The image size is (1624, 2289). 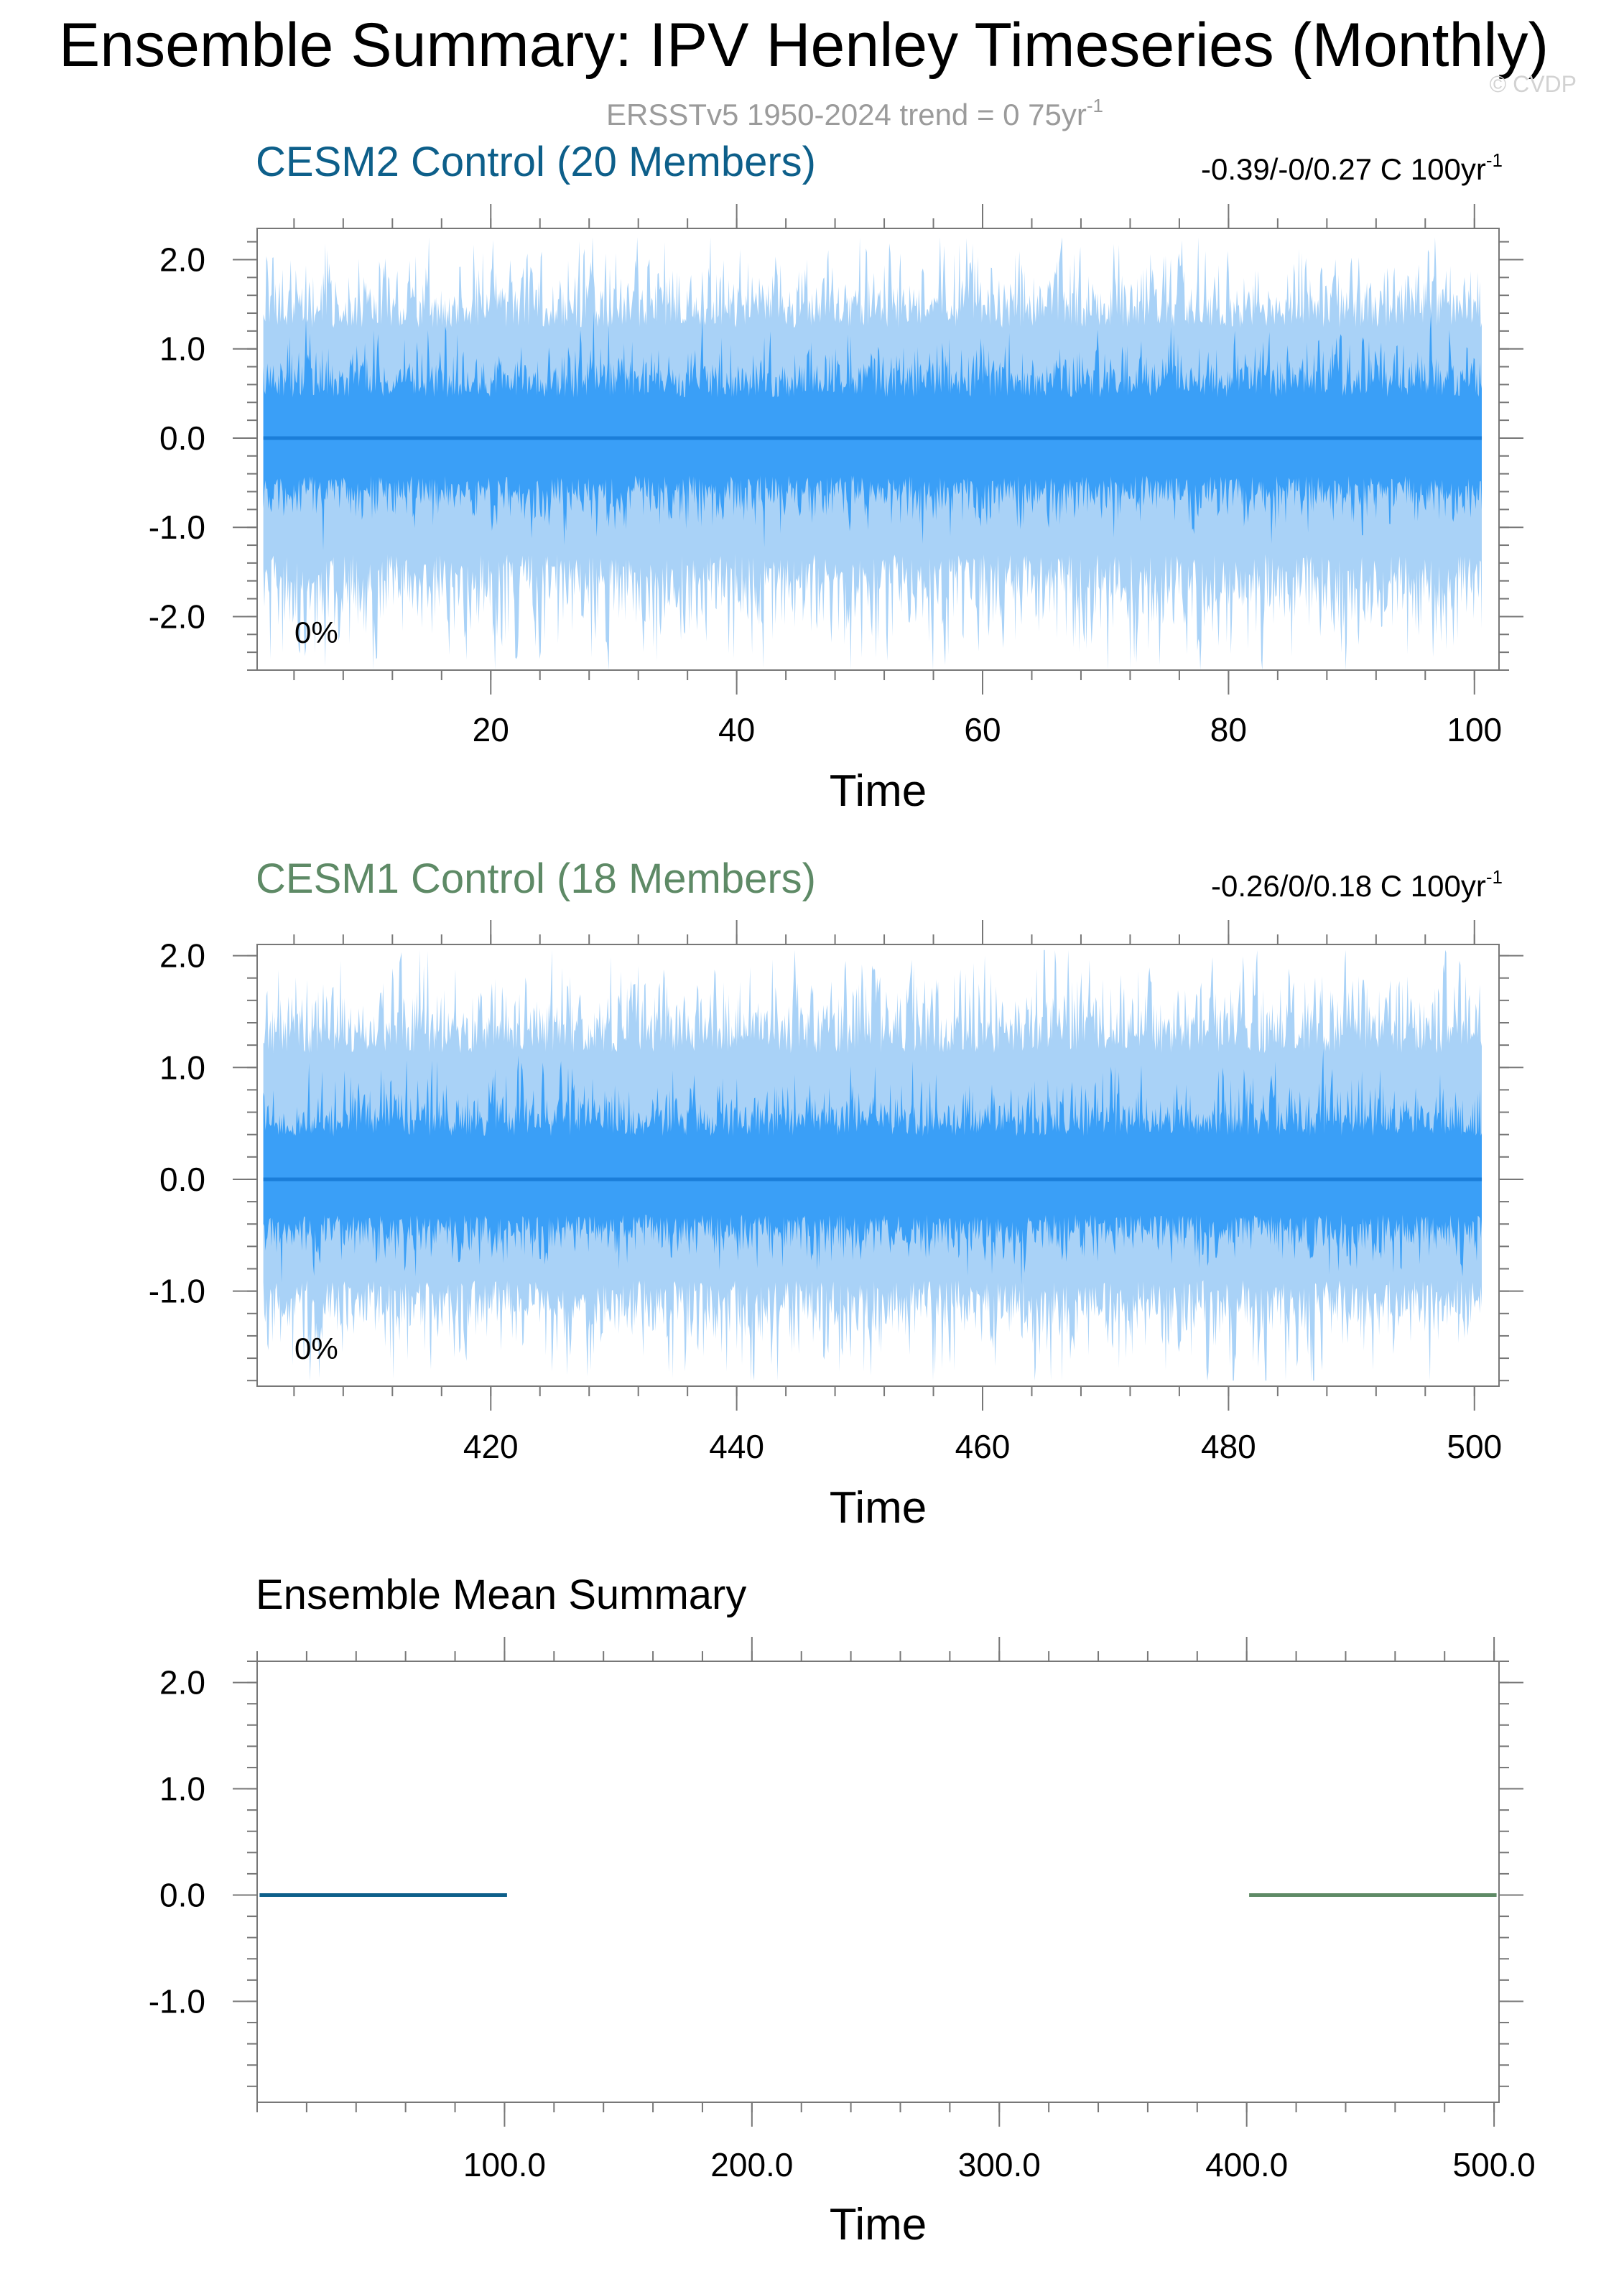 What do you see at coordinates (982, 729) in the screenshot?
I see `x-tick-label: 60` at bounding box center [982, 729].